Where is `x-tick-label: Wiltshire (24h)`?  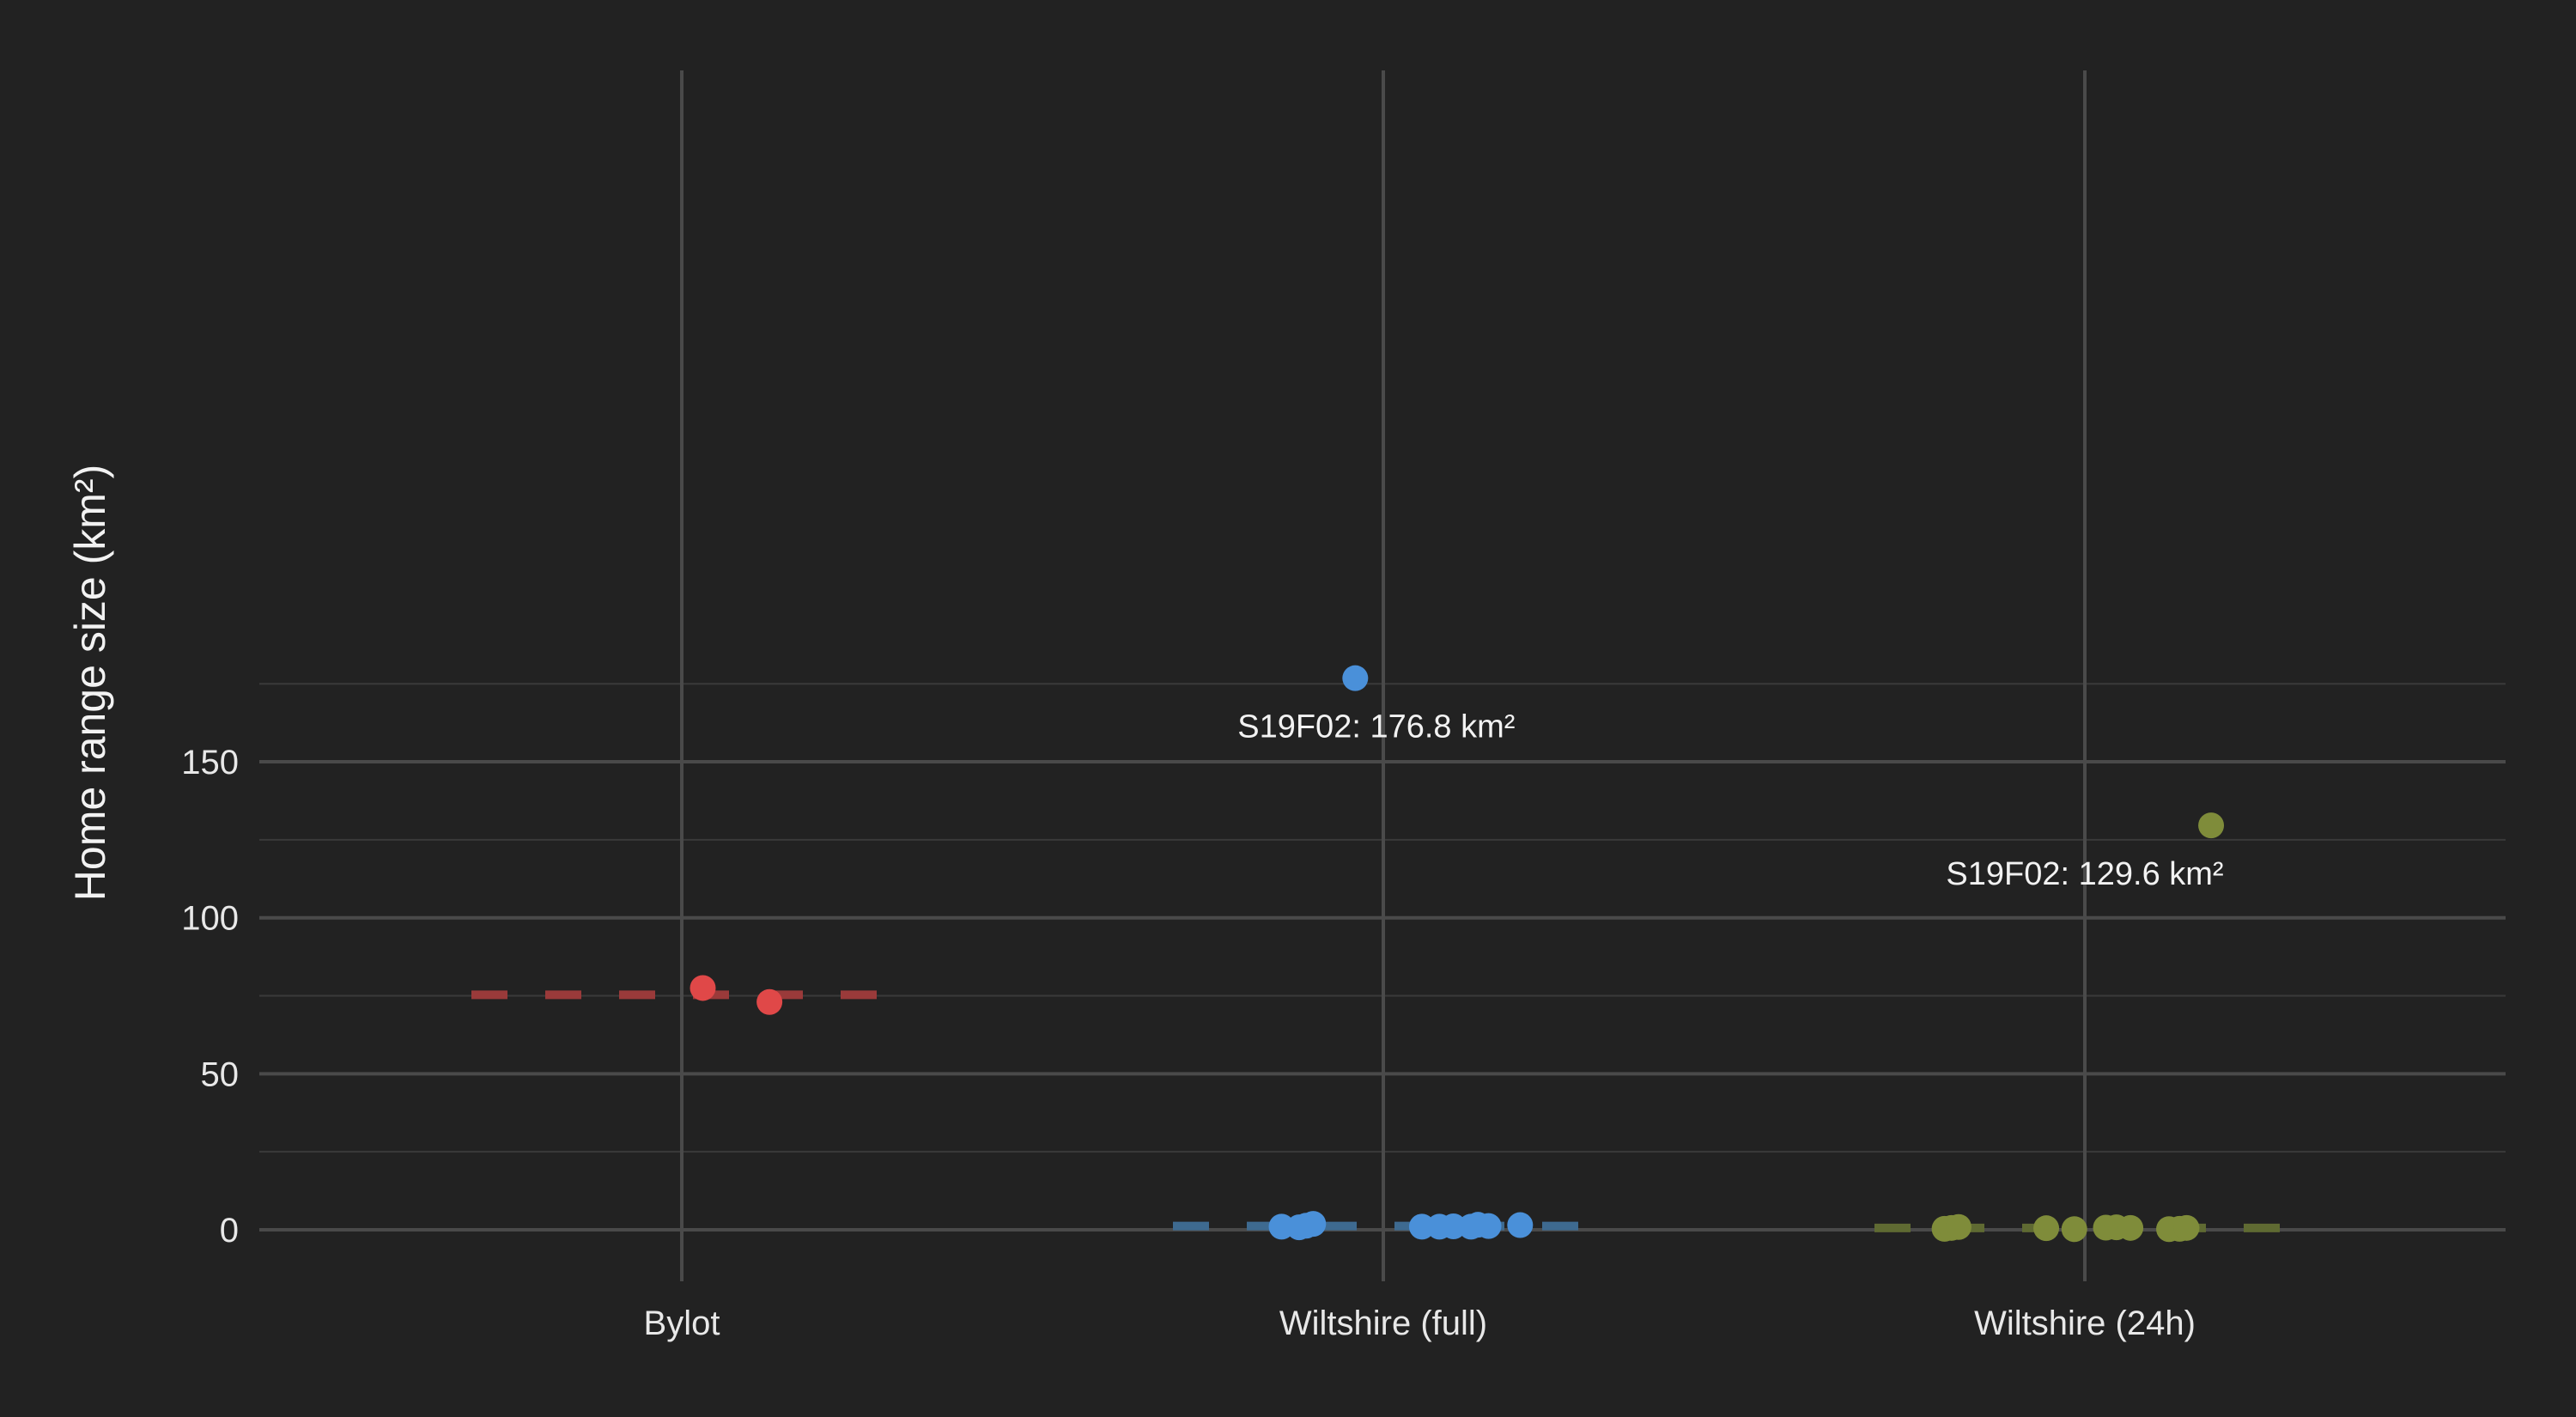
x-tick-label: Wiltshire (24h) is located at coordinates (2085, 1323).